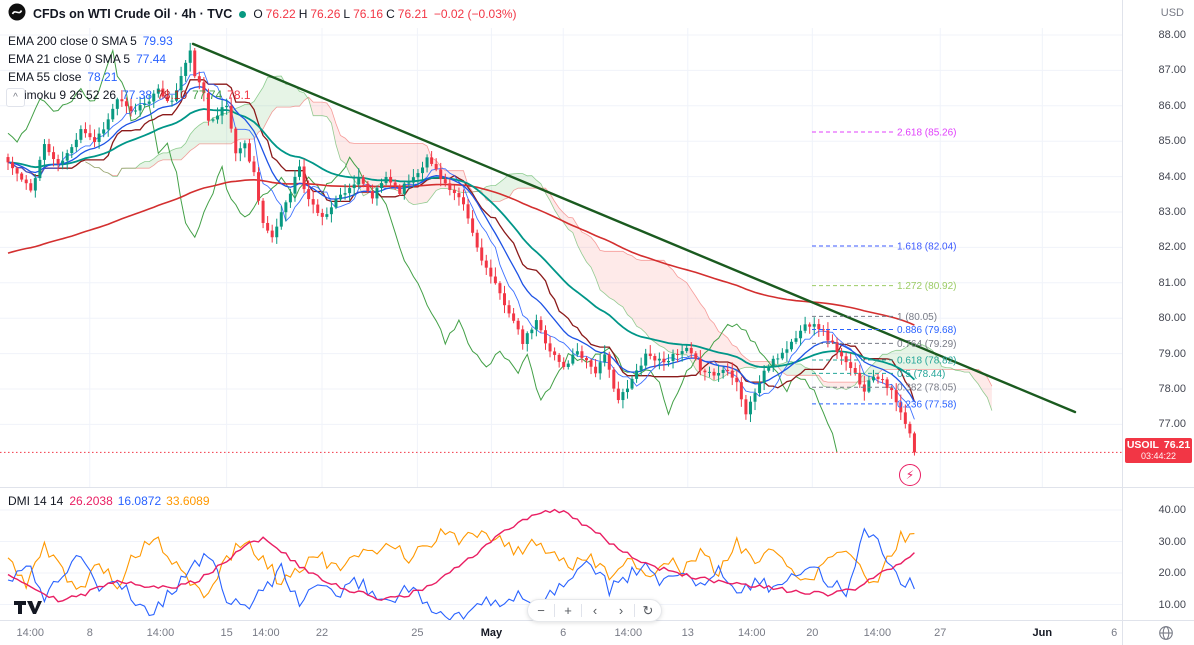 The height and width of the screenshot is (645, 1194). I want to click on price-tick-label: 88.00, so click(1172, 35).